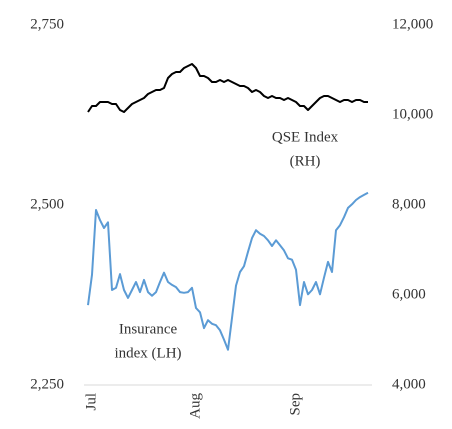 This screenshot has height=429, width=452. What do you see at coordinates (91, 402) in the screenshot?
I see `x-tick-label: Jul` at bounding box center [91, 402].